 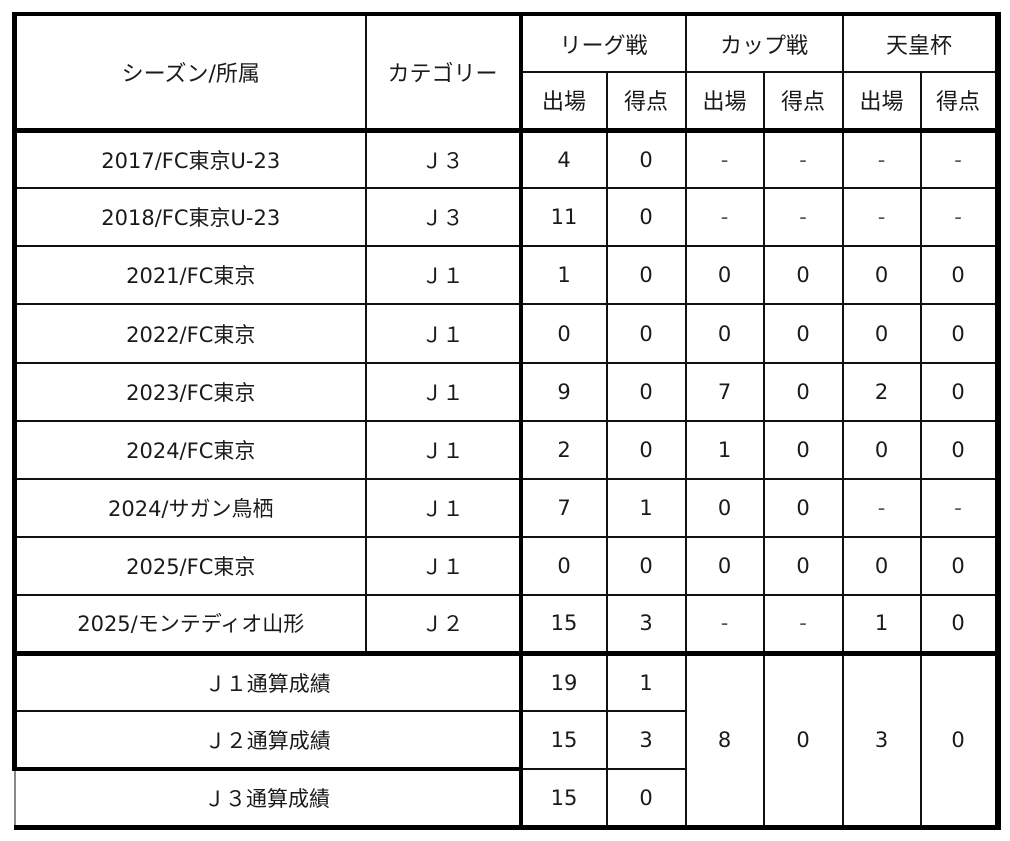 I want to click on emperor-apps-cell: 2, so click(x=881, y=391).